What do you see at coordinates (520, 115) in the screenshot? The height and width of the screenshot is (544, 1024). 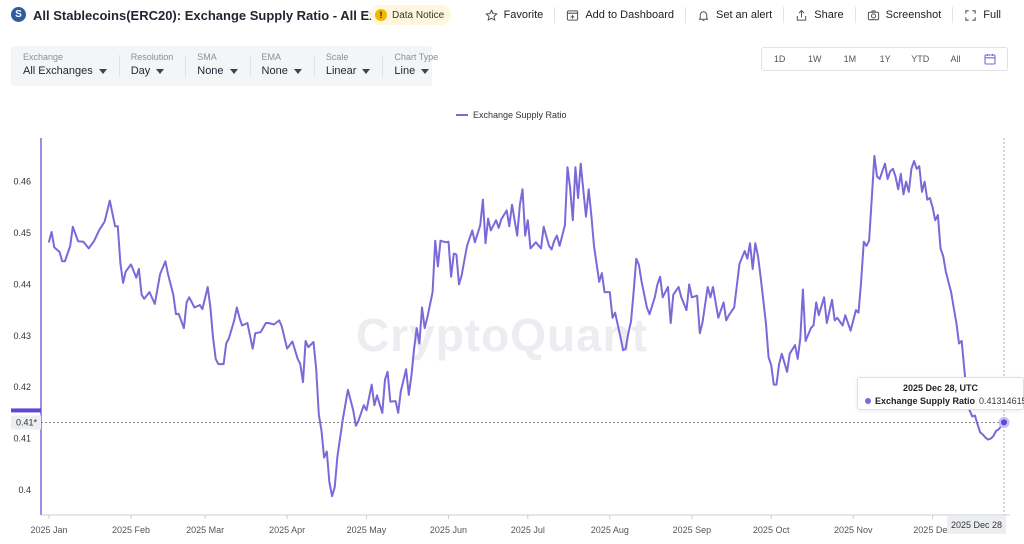 I see `legend-label: Exchange Supply Ratio` at bounding box center [520, 115].